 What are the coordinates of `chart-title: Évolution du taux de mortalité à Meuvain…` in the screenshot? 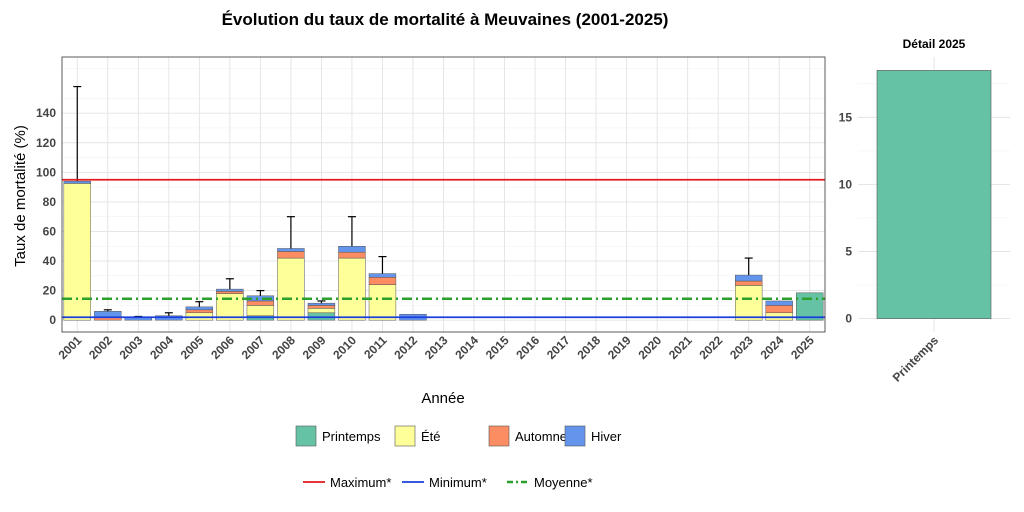 It's located at (445, 19).